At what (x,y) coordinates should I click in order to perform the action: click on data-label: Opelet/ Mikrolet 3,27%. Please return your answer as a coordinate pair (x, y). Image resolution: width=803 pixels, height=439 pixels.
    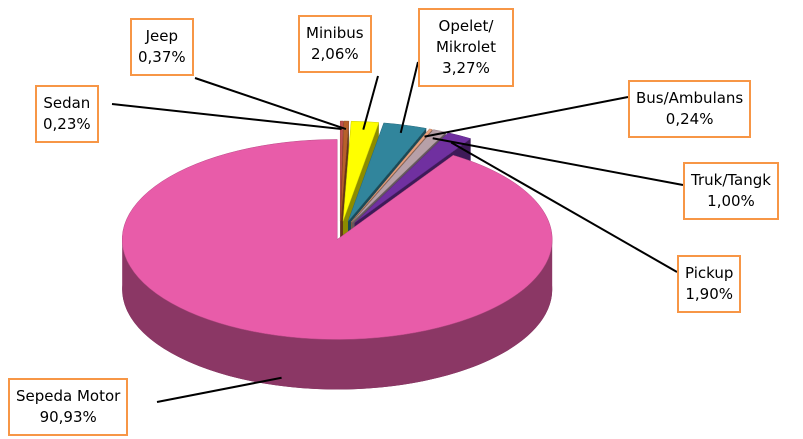
    Looking at the image, I should click on (466, 47).